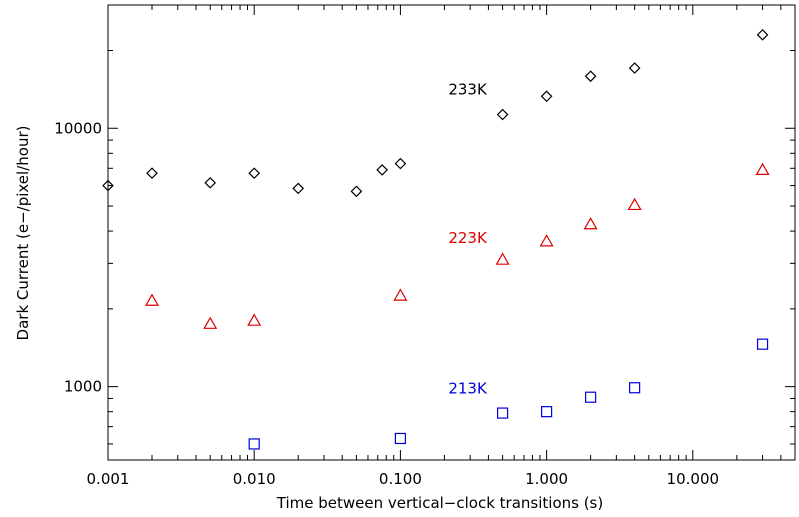  I want to click on x-tick-label: 0.001, so click(108, 479).